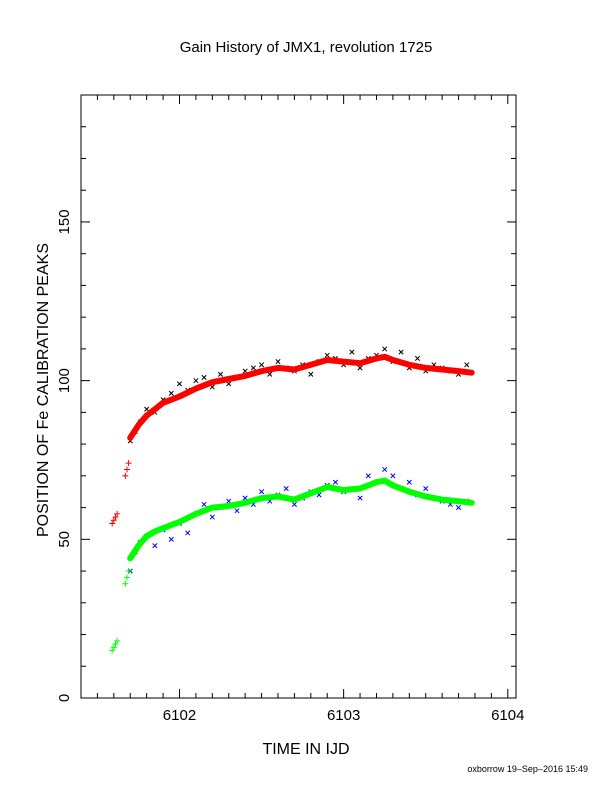 This screenshot has height=792, width=612. What do you see at coordinates (306, 47) in the screenshot?
I see `chart-title: Gain History of JMX1, revolution 1725` at bounding box center [306, 47].